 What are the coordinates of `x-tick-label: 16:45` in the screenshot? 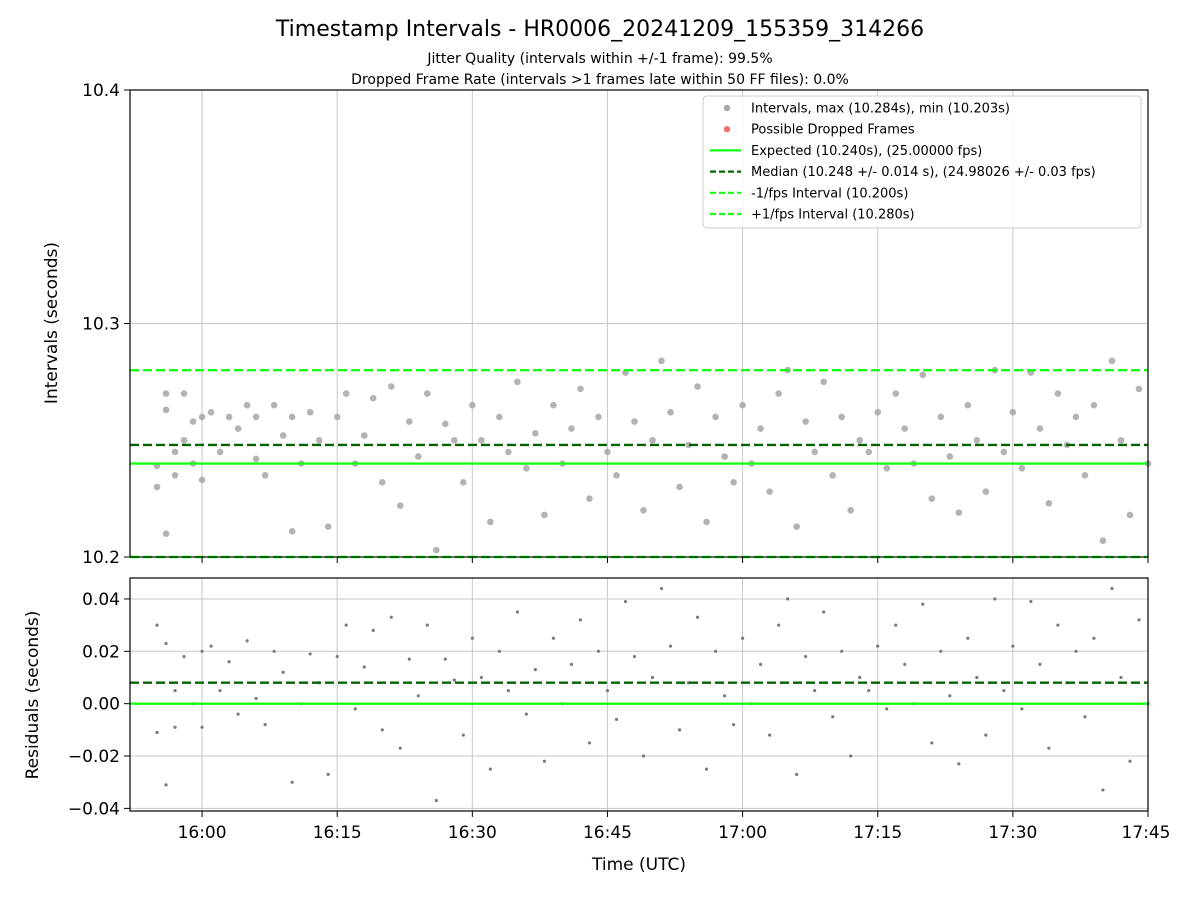 It's located at (607, 833).